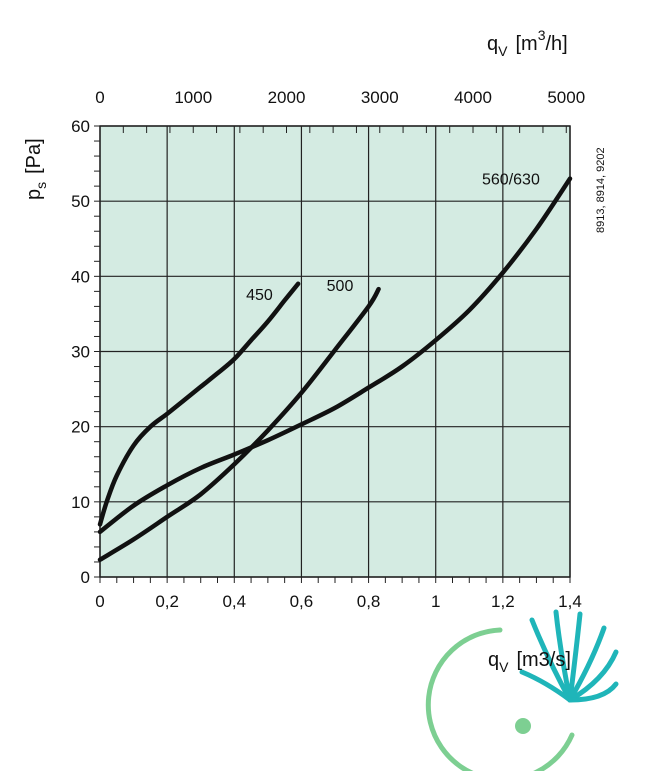 The height and width of the screenshot is (771, 648). Describe the element at coordinates (393, 238) in the screenshot. I see `series-labels: 450 500 560/630` at that location.